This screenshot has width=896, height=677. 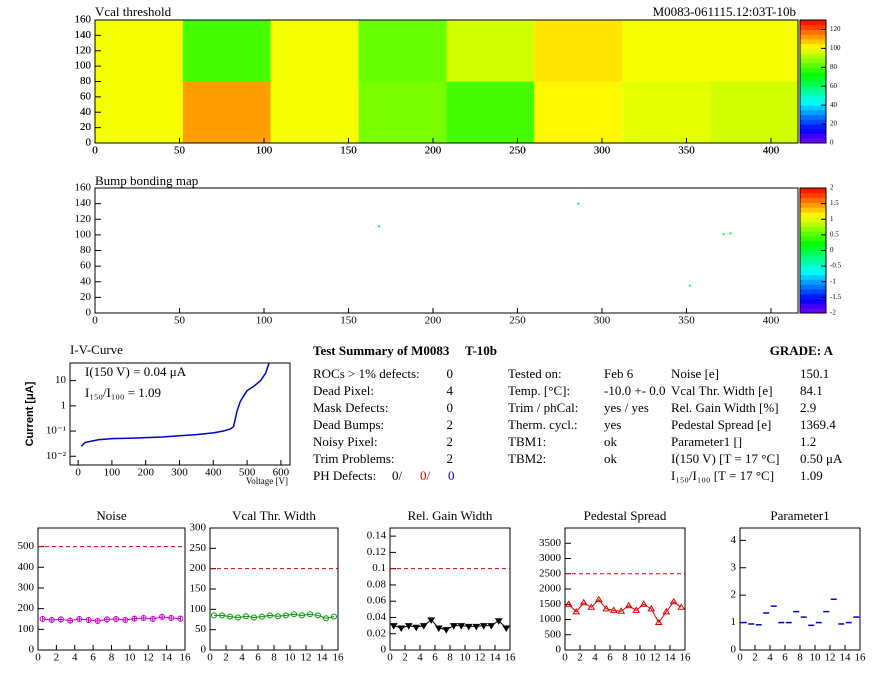 I want to click on summary-value: 2, so click(x=450, y=424).